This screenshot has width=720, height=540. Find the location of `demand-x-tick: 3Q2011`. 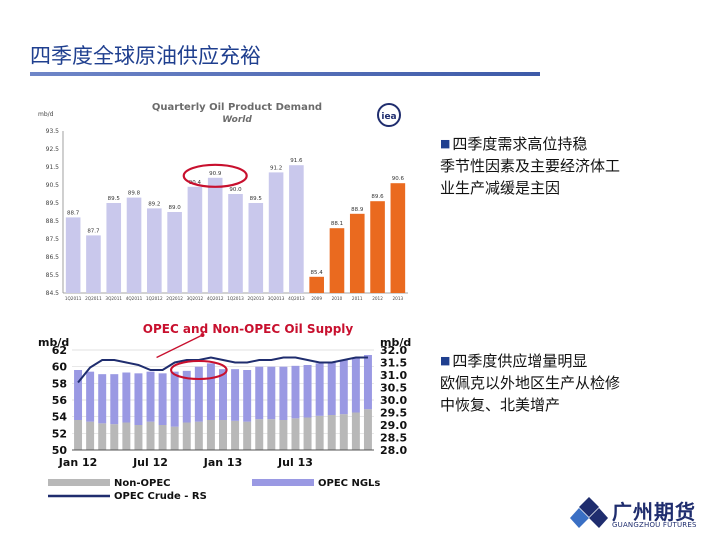

demand-x-tick: 3Q2011 is located at coordinates (113, 298).